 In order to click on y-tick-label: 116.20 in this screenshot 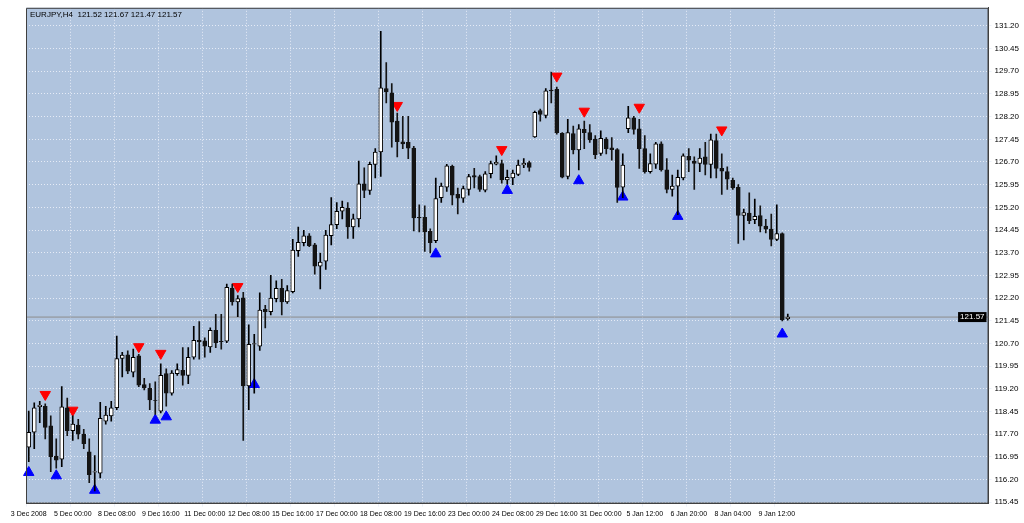, I will do `click(1006, 479)`.